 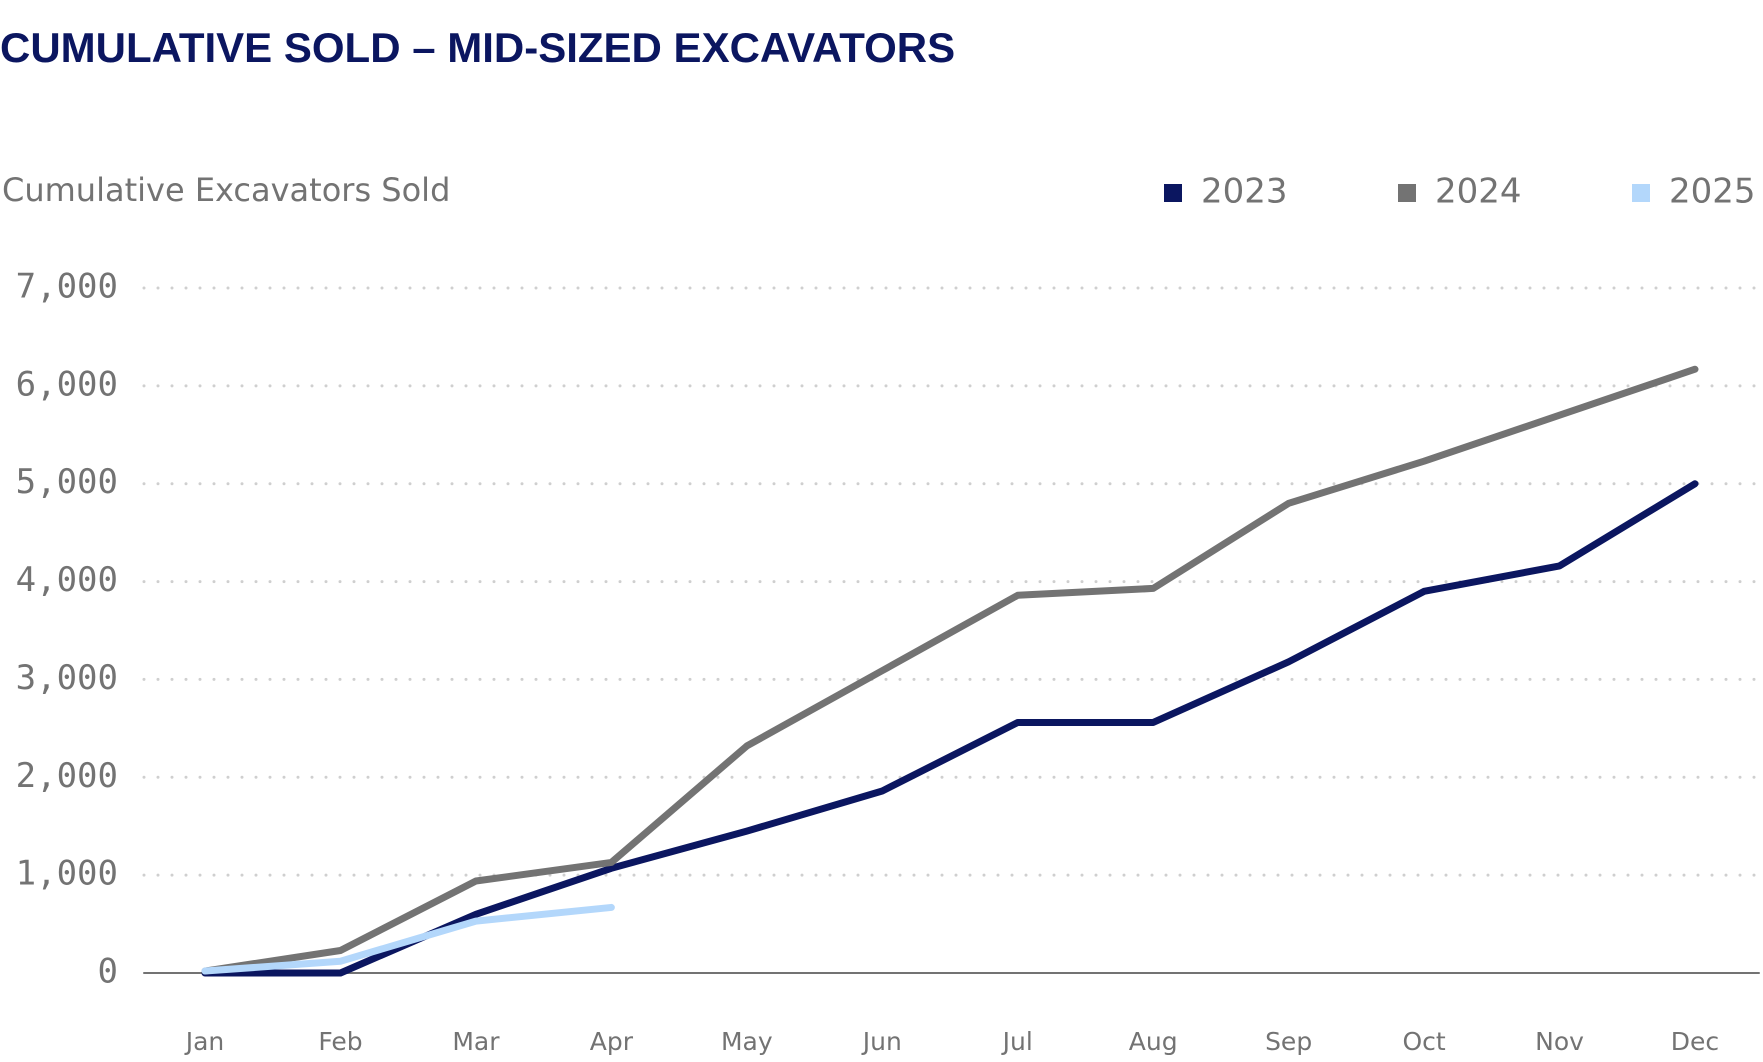 I want to click on x-tick-label: Aug, so click(x=1153, y=1041).